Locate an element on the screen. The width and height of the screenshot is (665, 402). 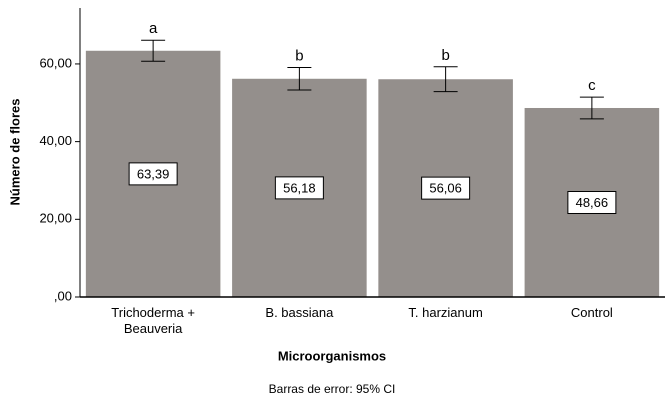
value-label: 56,18 is located at coordinates (299, 187).